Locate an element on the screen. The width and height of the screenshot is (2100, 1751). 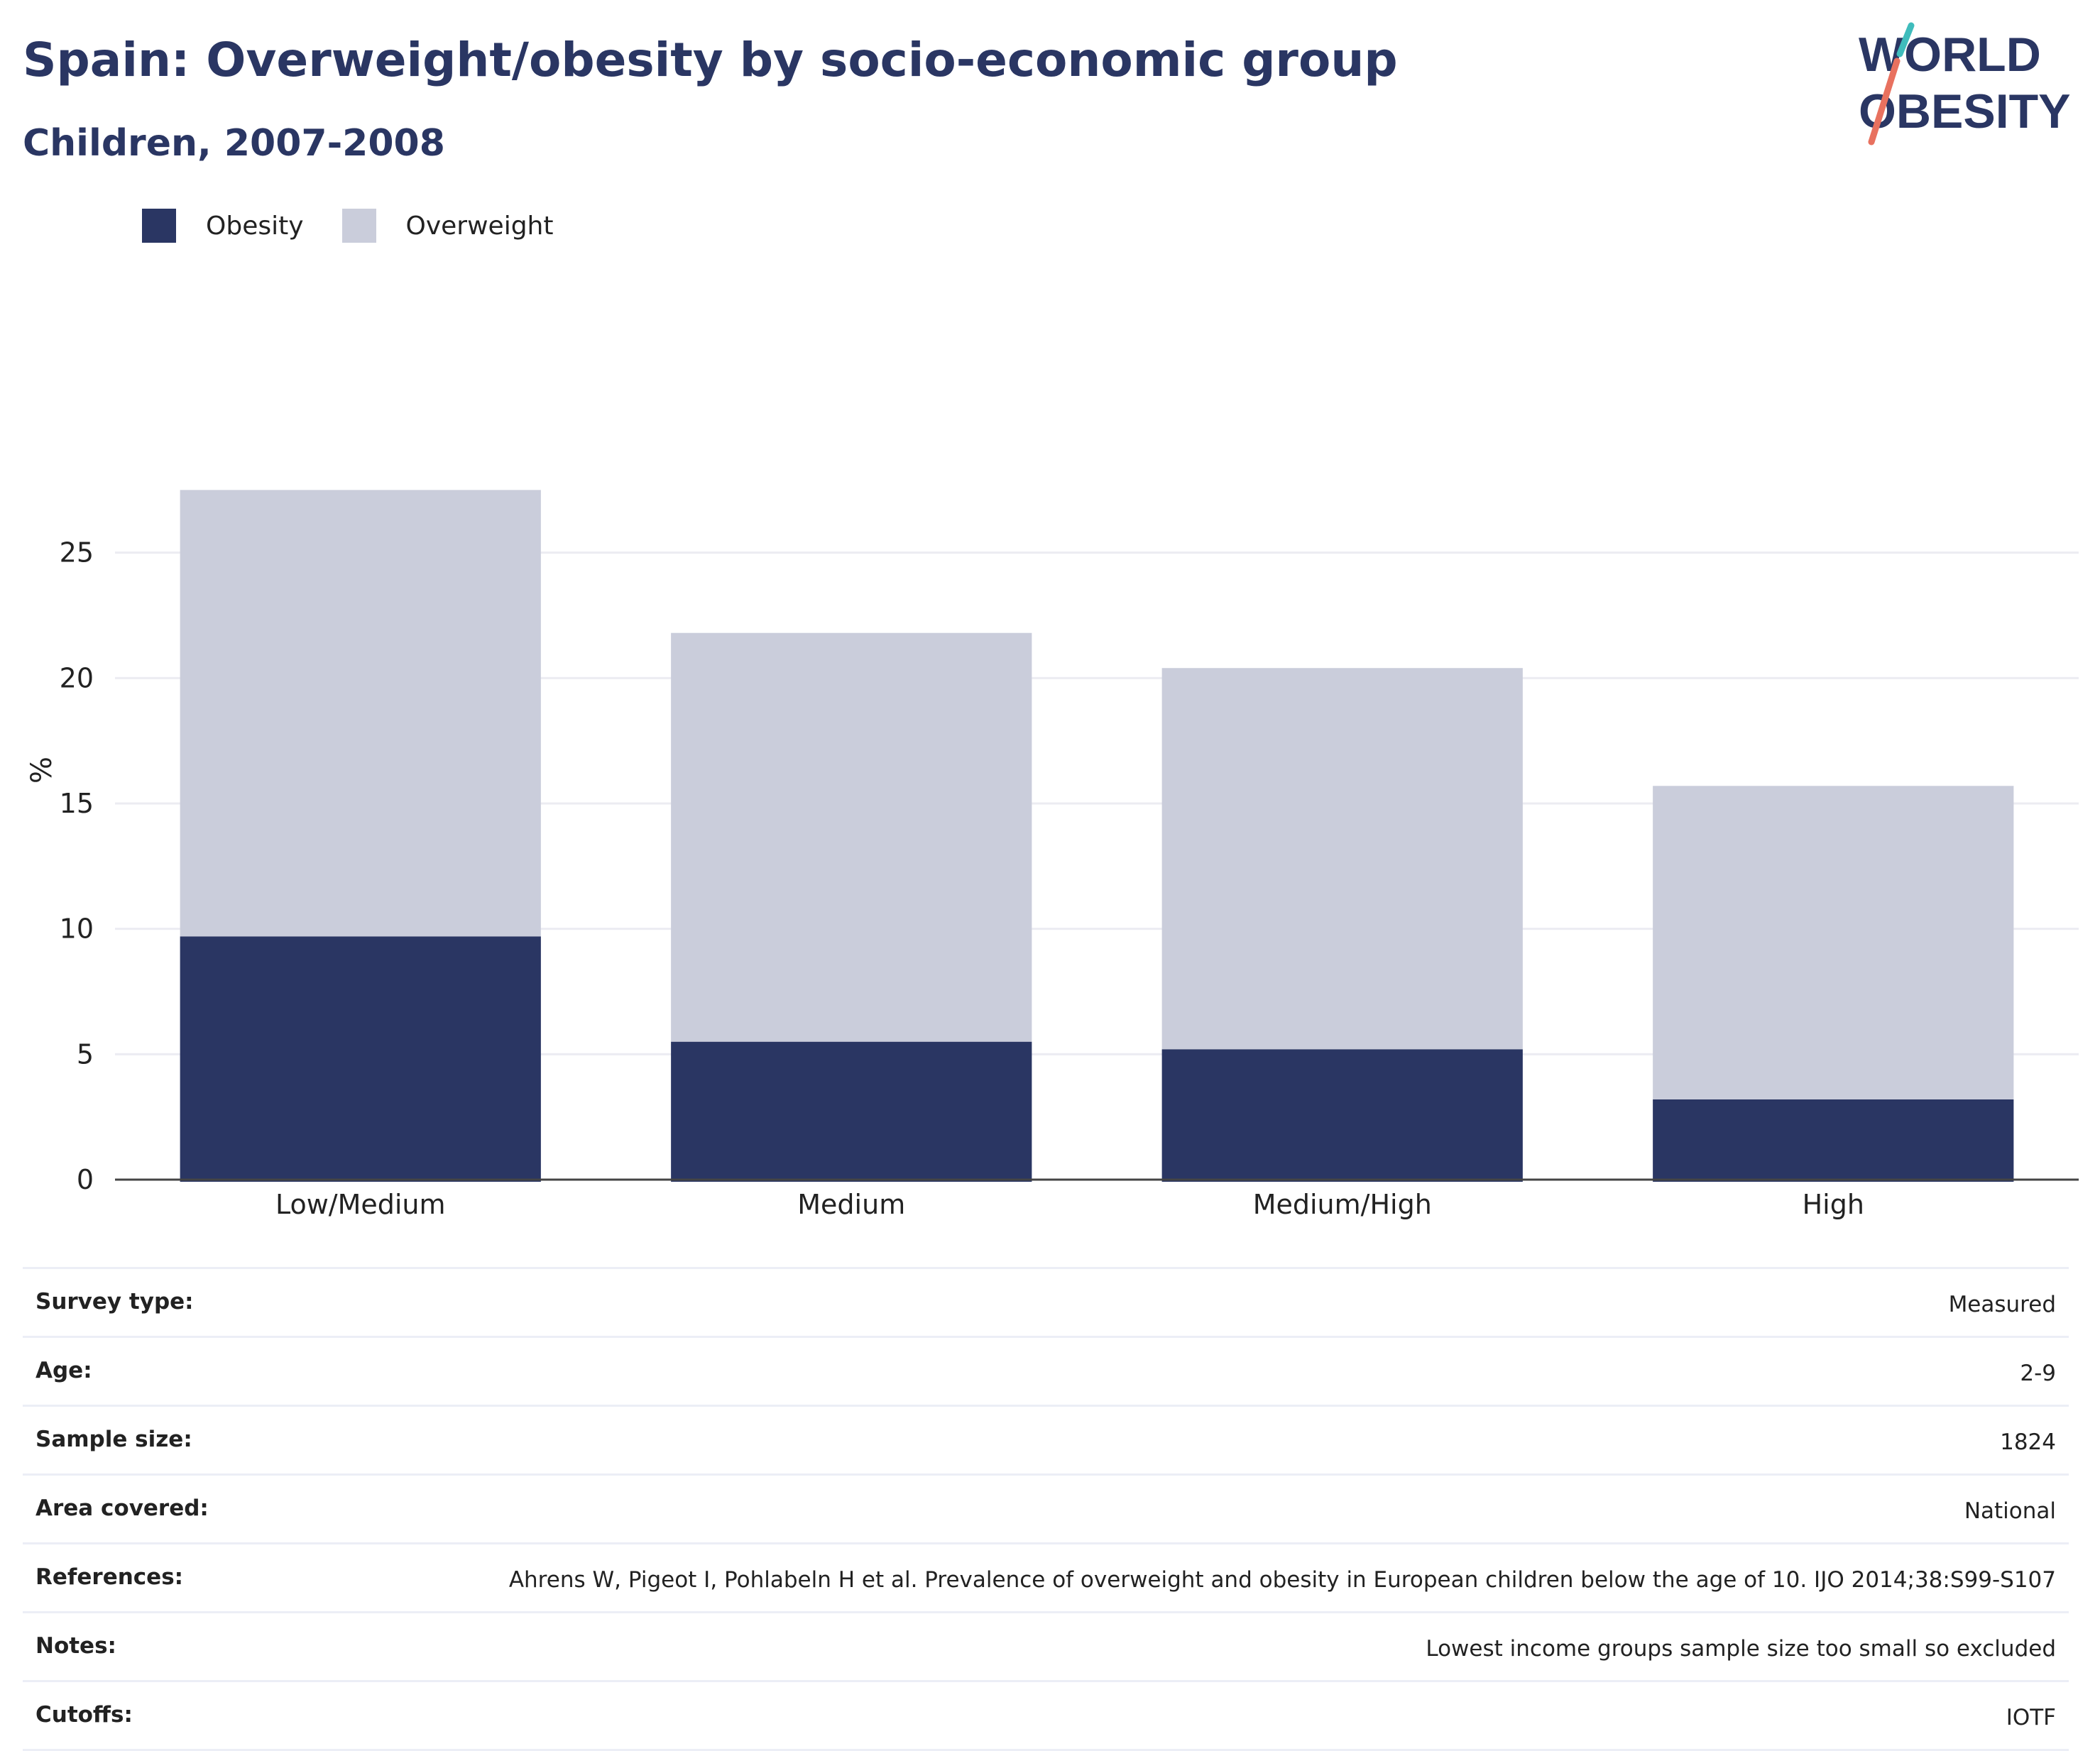
info-label: Age: is located at coordinates (63, 1370).